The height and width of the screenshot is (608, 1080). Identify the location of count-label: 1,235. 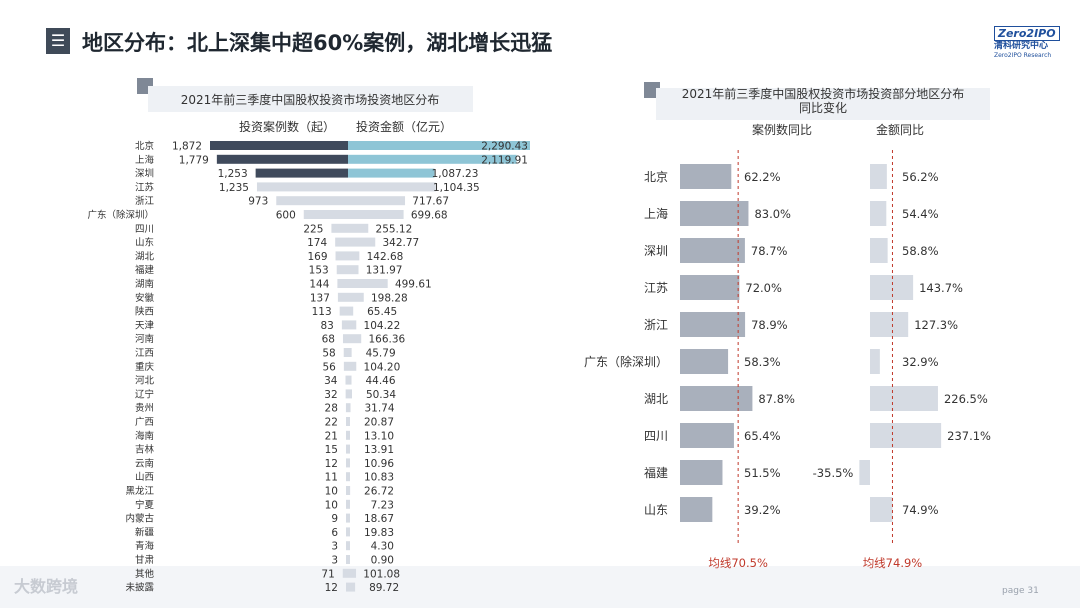
(234, 188).